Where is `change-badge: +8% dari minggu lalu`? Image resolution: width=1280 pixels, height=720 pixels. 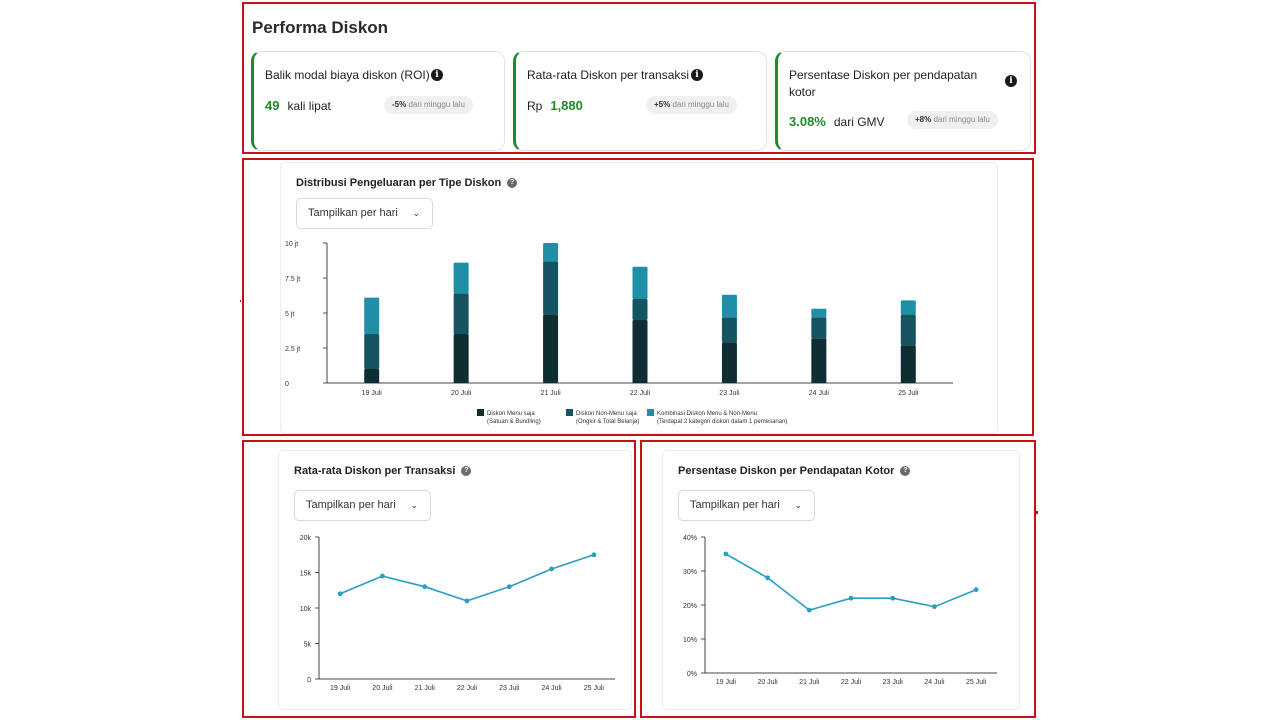
change-badge: +8% dari minggu lalu is located at coordinates (952, 120).